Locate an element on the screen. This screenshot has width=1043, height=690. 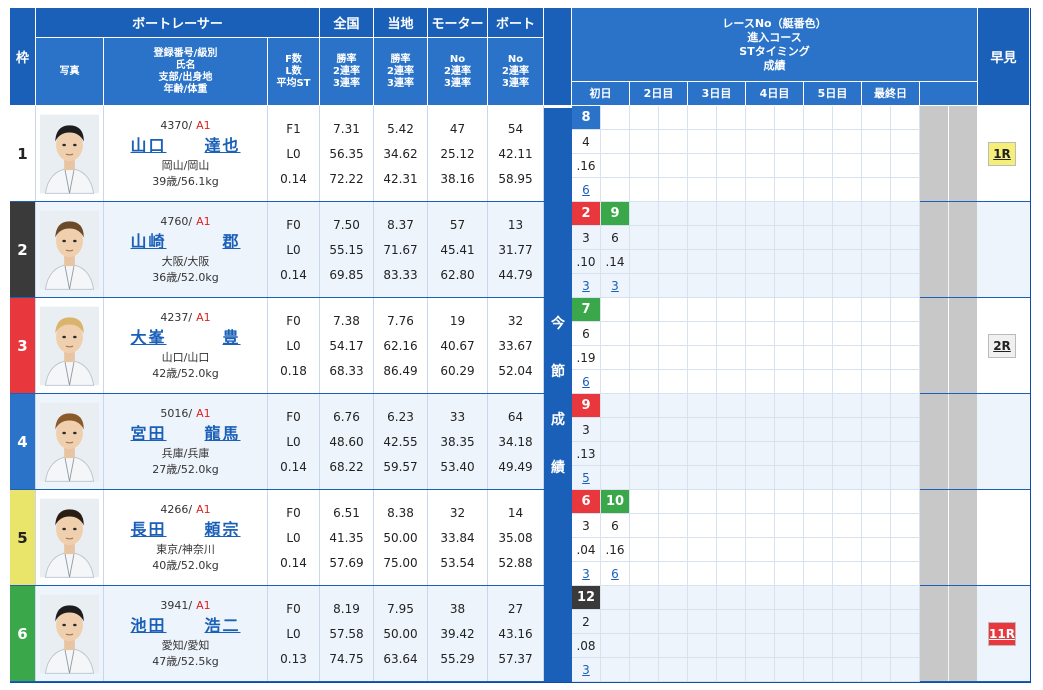
racer-name-link: 宮田 龍馬 is located at coordinates (186, 433).